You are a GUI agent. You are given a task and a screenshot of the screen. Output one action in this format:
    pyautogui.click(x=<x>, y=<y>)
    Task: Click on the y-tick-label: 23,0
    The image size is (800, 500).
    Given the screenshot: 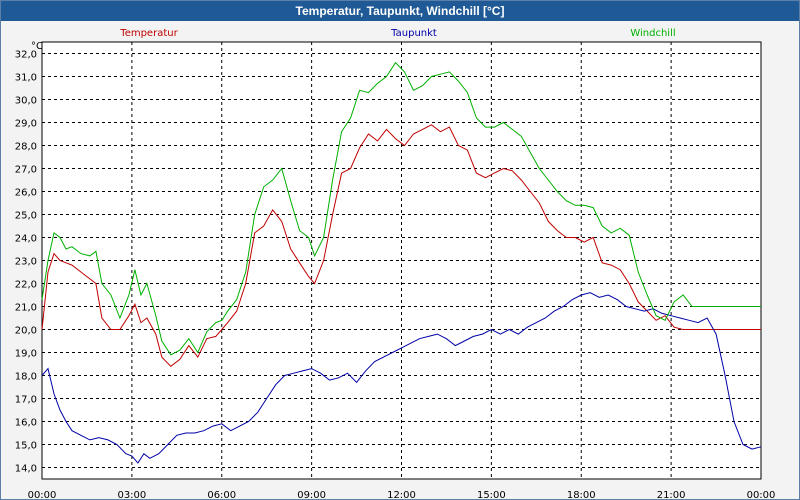 What is the action you would take?
    pyautogui.click(x=26, y=262)
    